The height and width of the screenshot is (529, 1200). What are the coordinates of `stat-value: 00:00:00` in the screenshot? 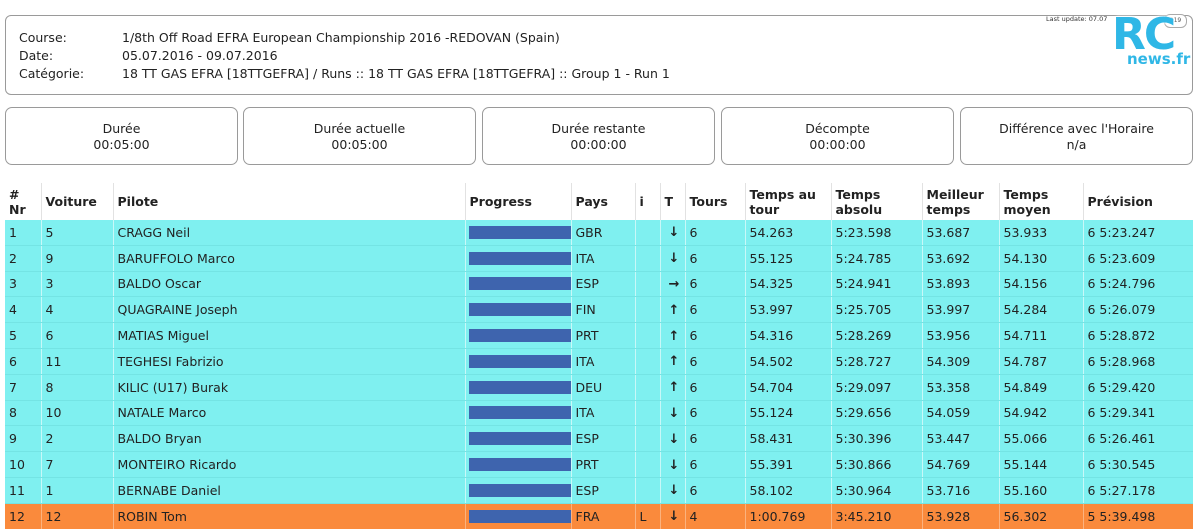 It's located at (837, 144).